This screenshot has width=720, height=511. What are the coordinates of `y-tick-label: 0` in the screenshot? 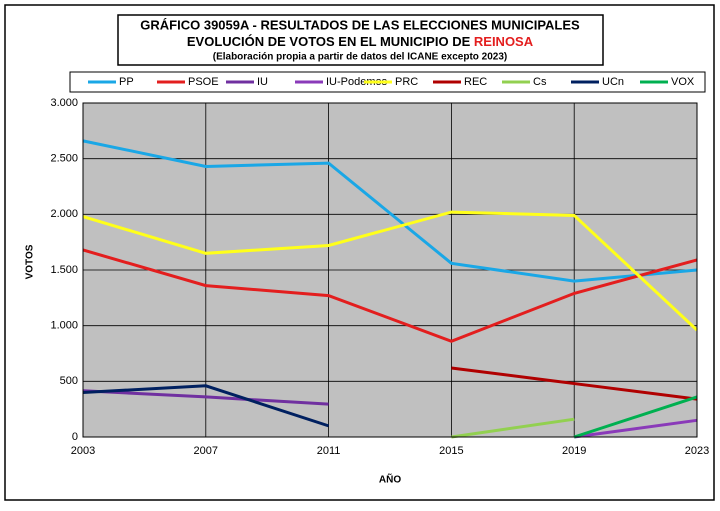 It's located at (75, 437).